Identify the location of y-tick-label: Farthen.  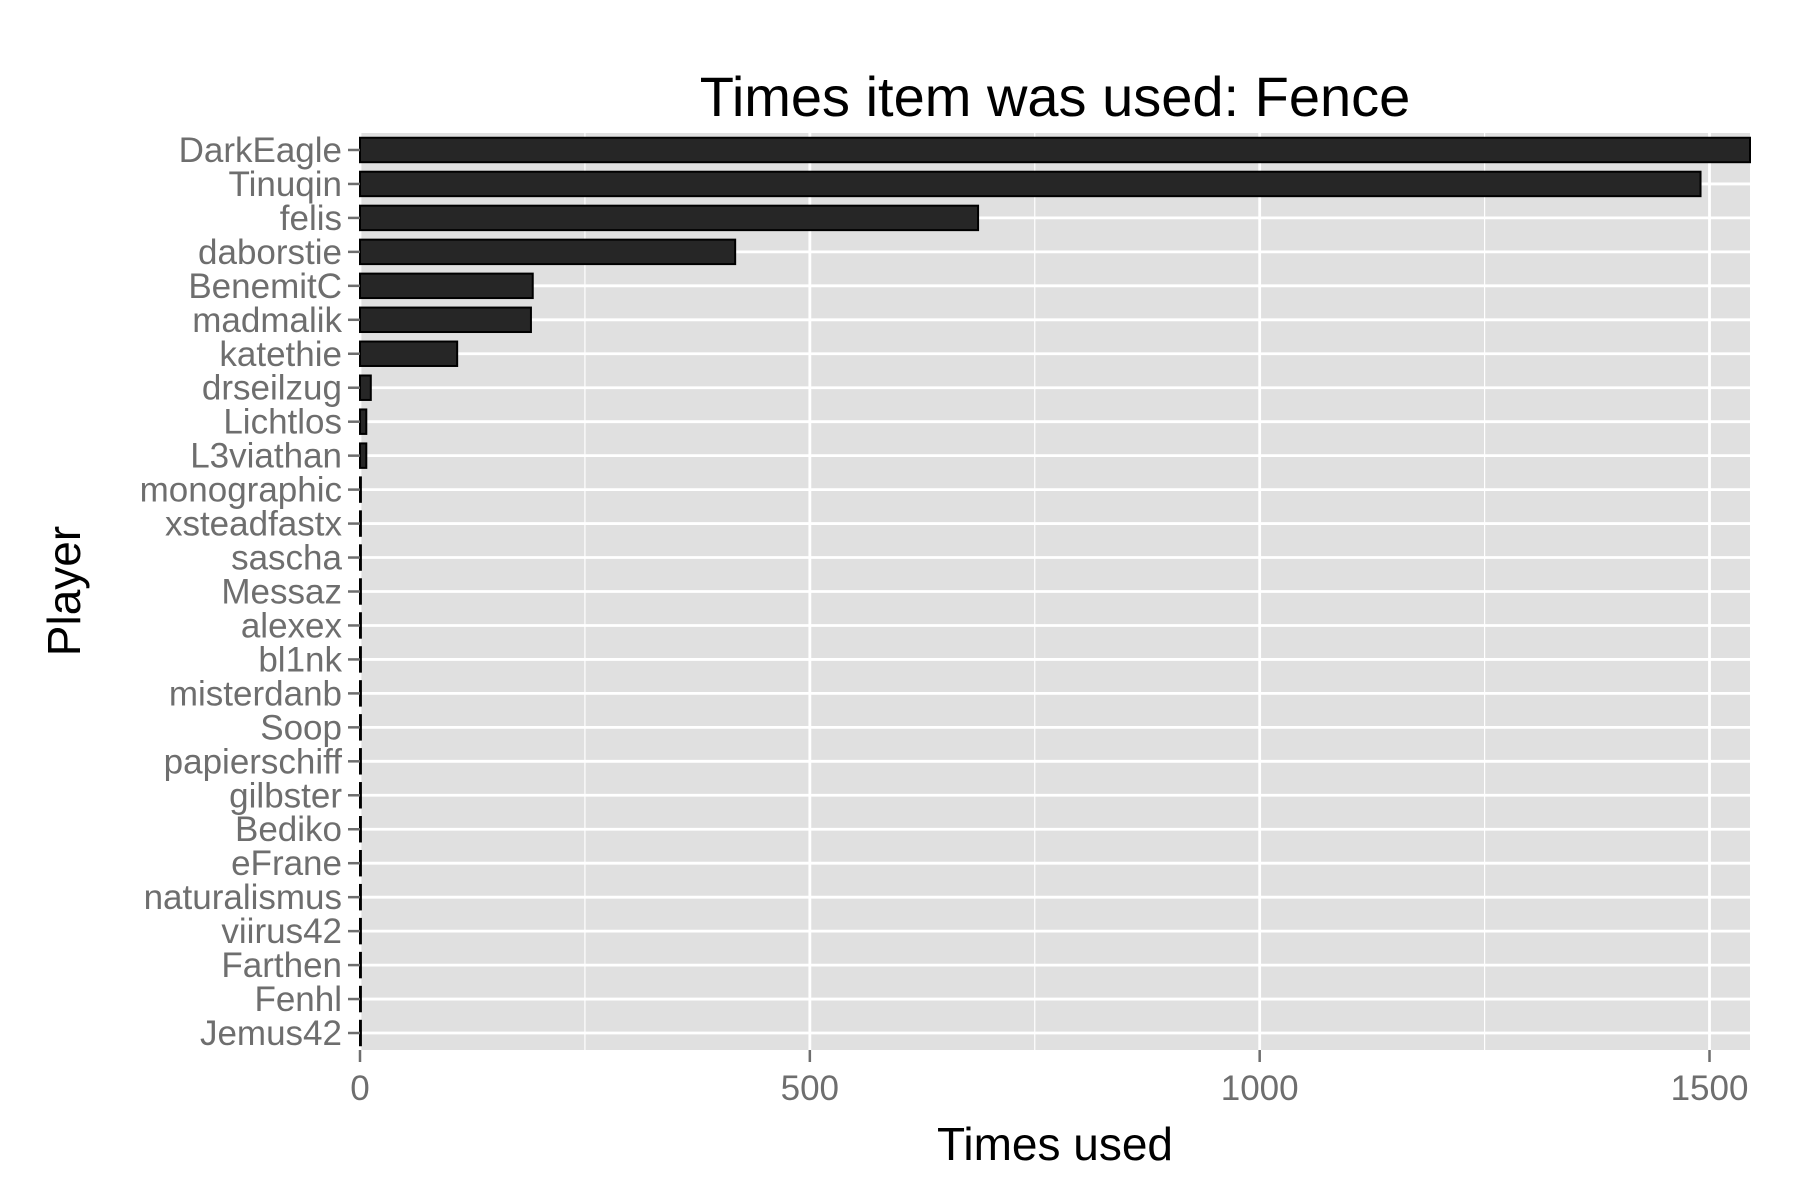
(281, 965).